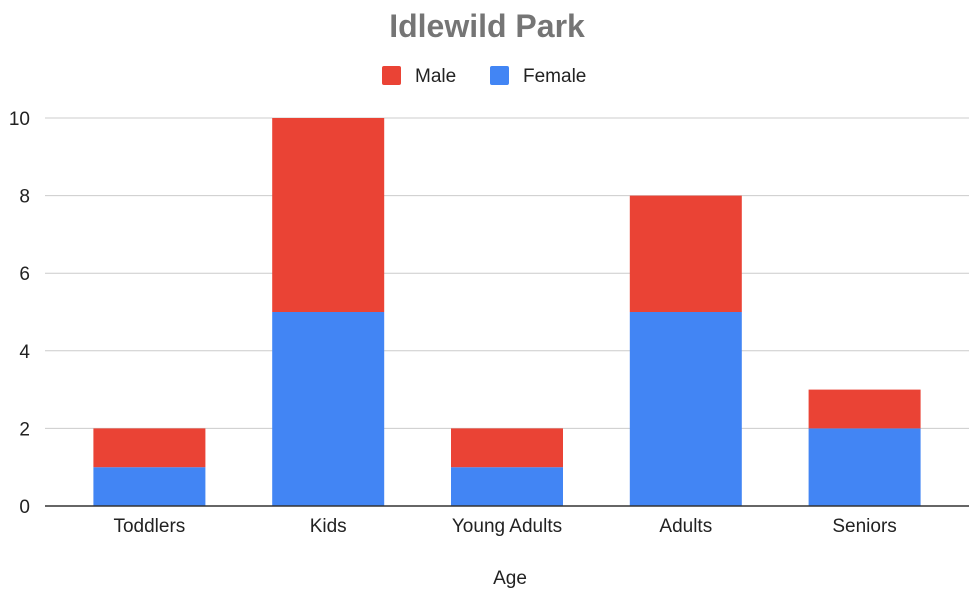  Describe the element at coordinates (685, 526) in the screenshot. I see `x-tick-label: Adults` at that location.